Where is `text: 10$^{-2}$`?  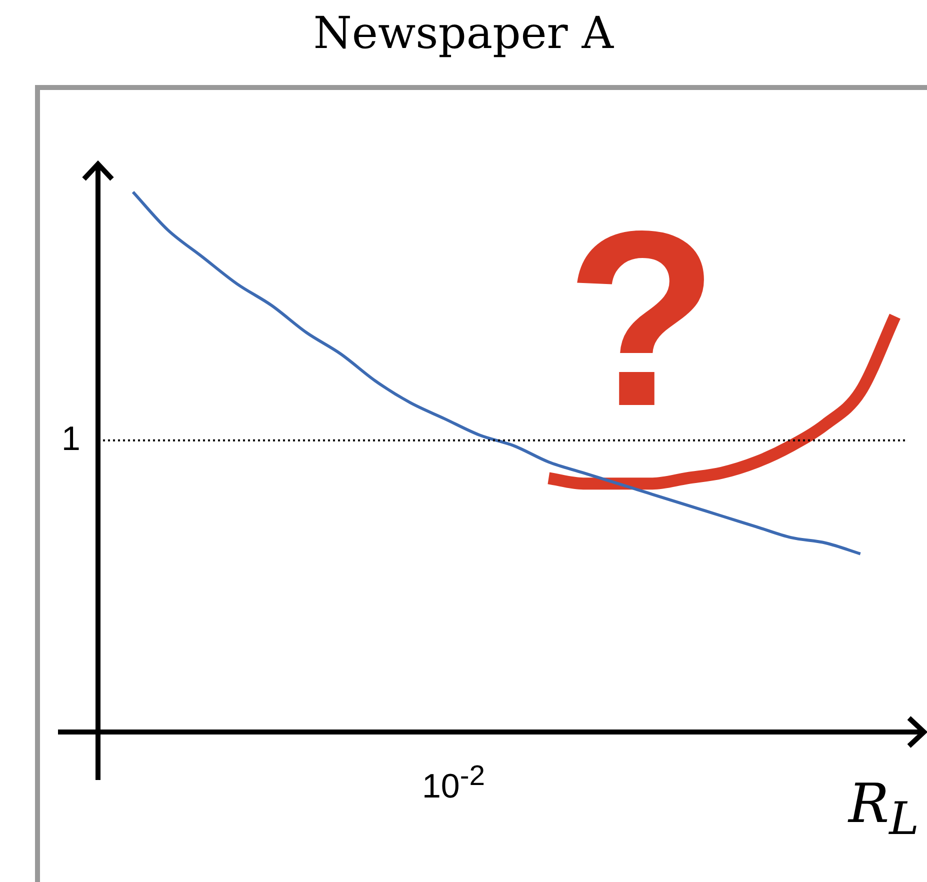
text: 10$^{-2}$ is located at coordinates (454, 783).